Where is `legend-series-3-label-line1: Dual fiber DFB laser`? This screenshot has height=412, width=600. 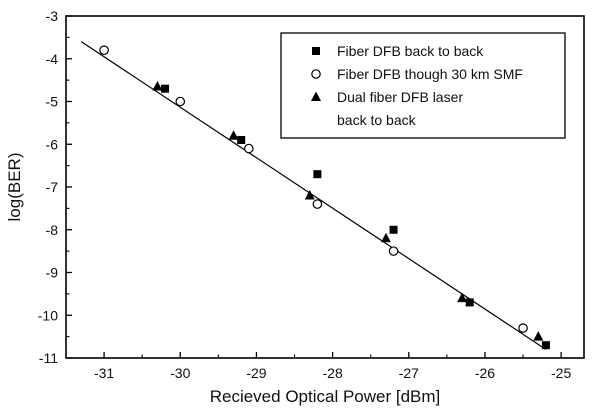
legend-series-3-label-line1: Dual fiber DFB laser is located at coordinates (400, 97).